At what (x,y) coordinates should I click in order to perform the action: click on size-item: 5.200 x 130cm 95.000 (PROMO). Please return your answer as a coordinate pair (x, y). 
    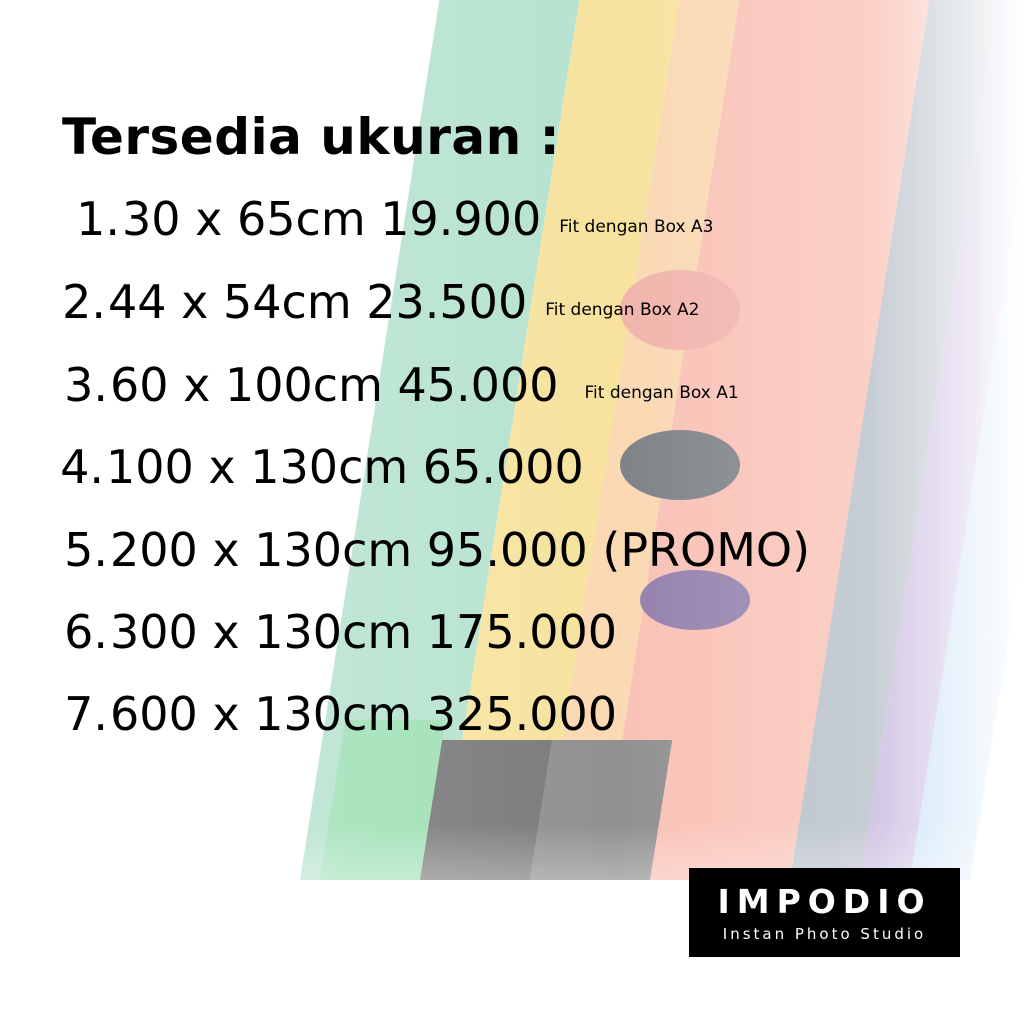
    Looking at the image, I should click on (430, 550).